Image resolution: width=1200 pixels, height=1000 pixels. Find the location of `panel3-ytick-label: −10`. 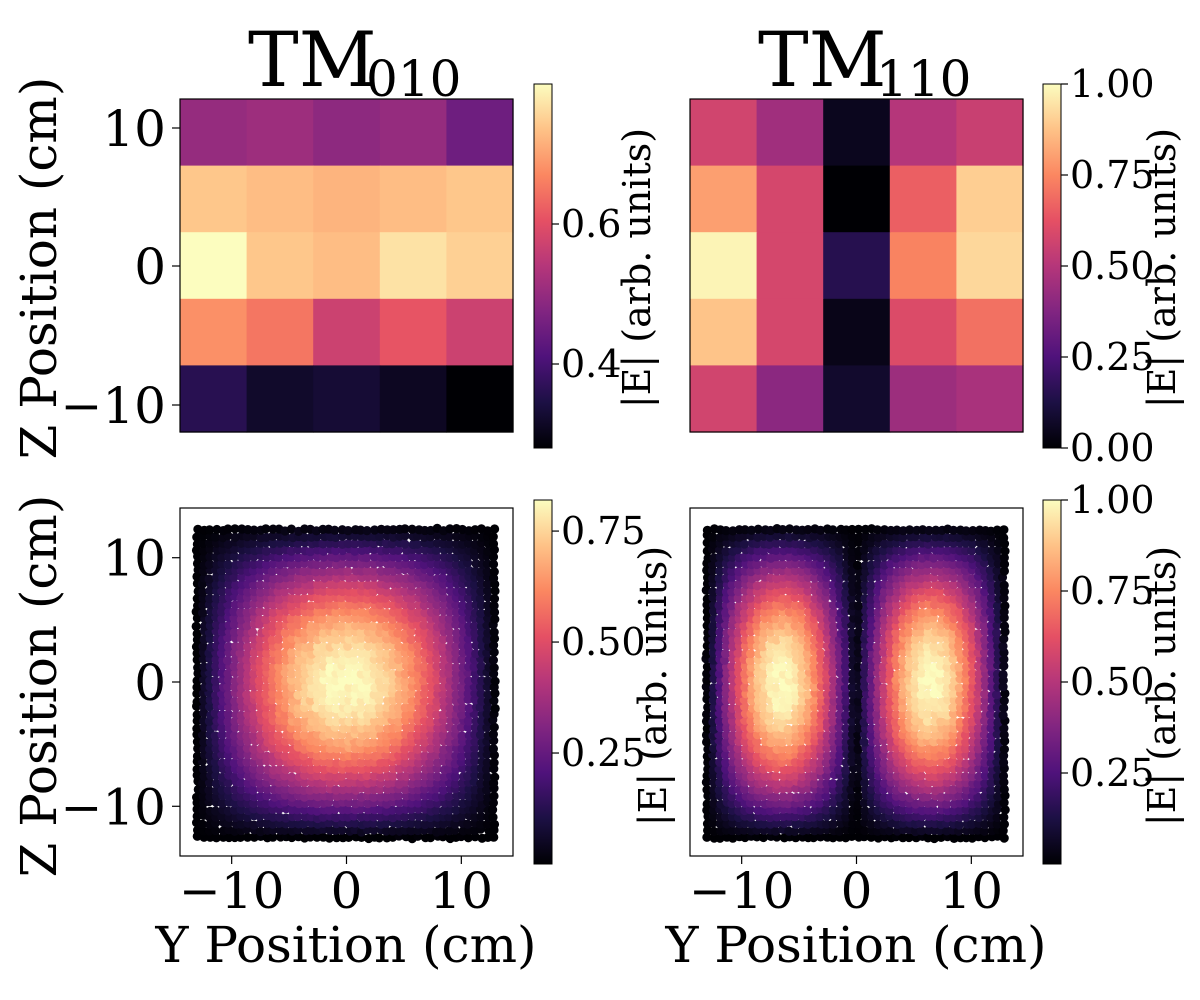

panel3-ytick-label: −10 is located at coordinates (113, 807).